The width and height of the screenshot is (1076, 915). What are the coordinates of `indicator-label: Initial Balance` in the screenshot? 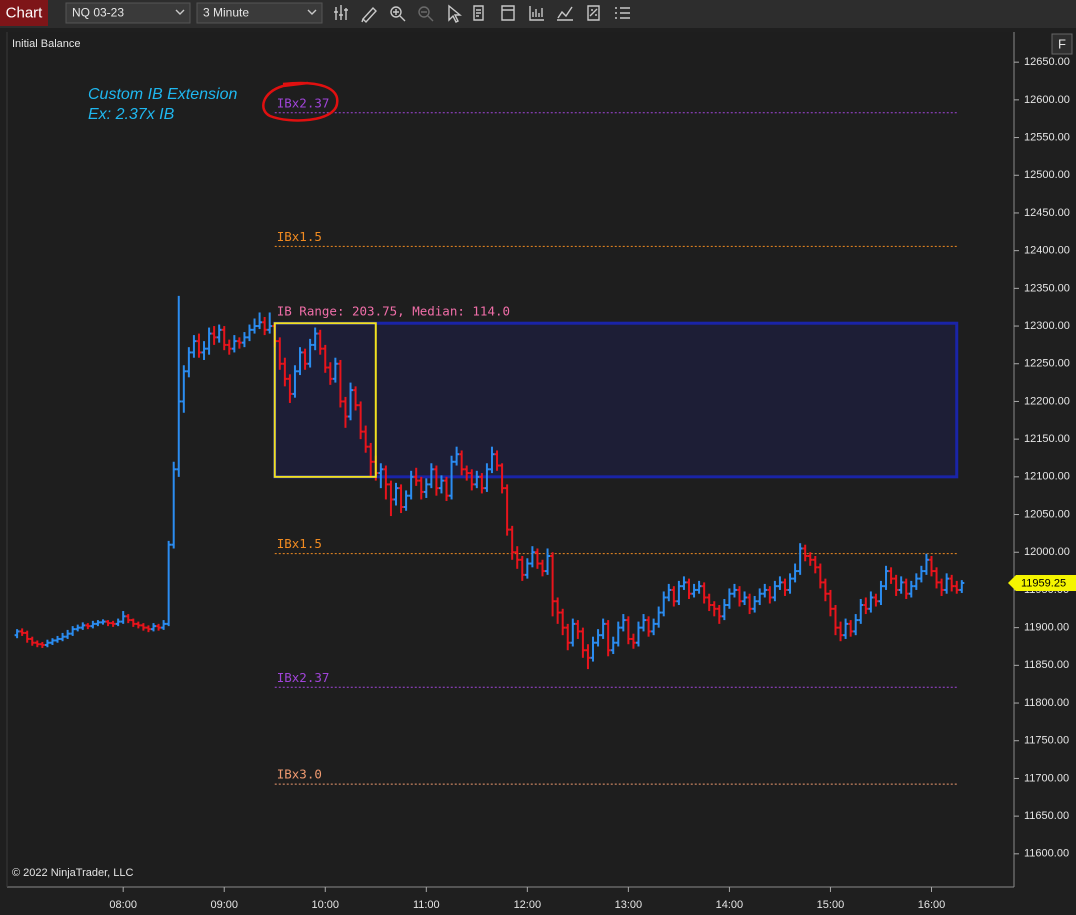 It's located at (46, 44).